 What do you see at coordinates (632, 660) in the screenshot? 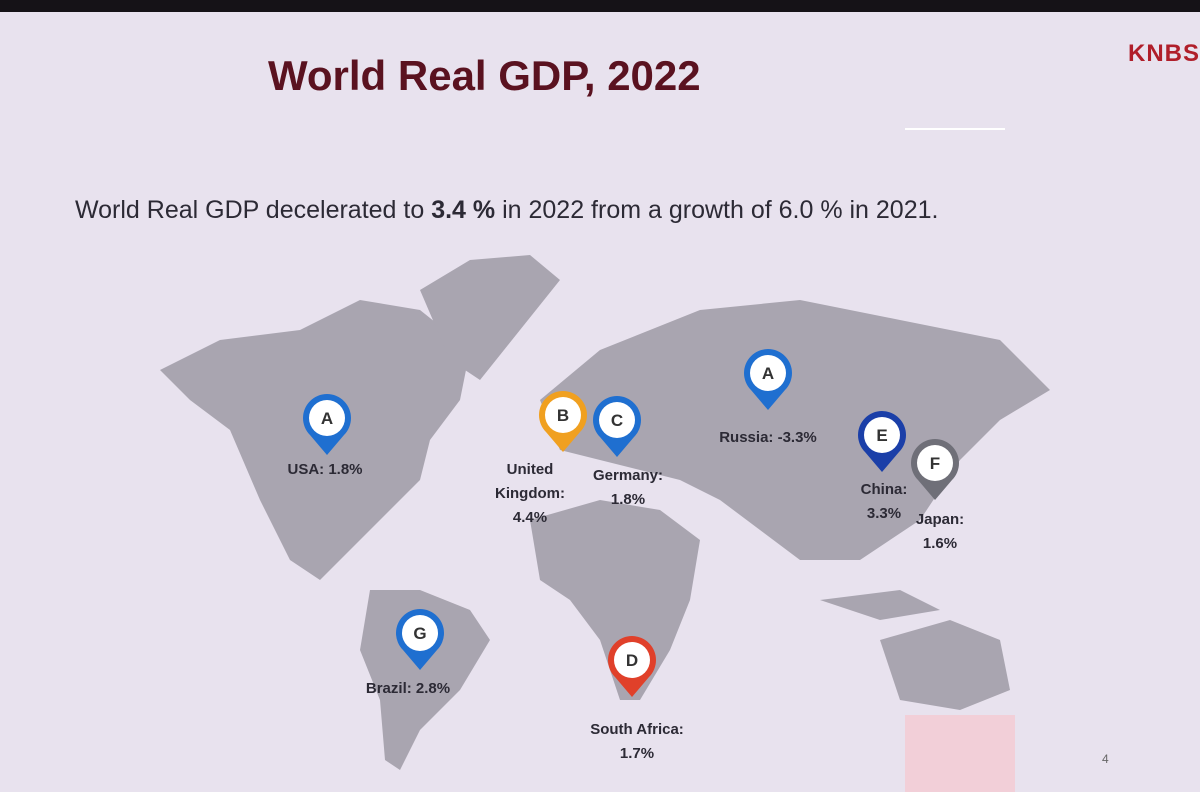
I see `pin-letter: D` at bounding box center [632, 660].